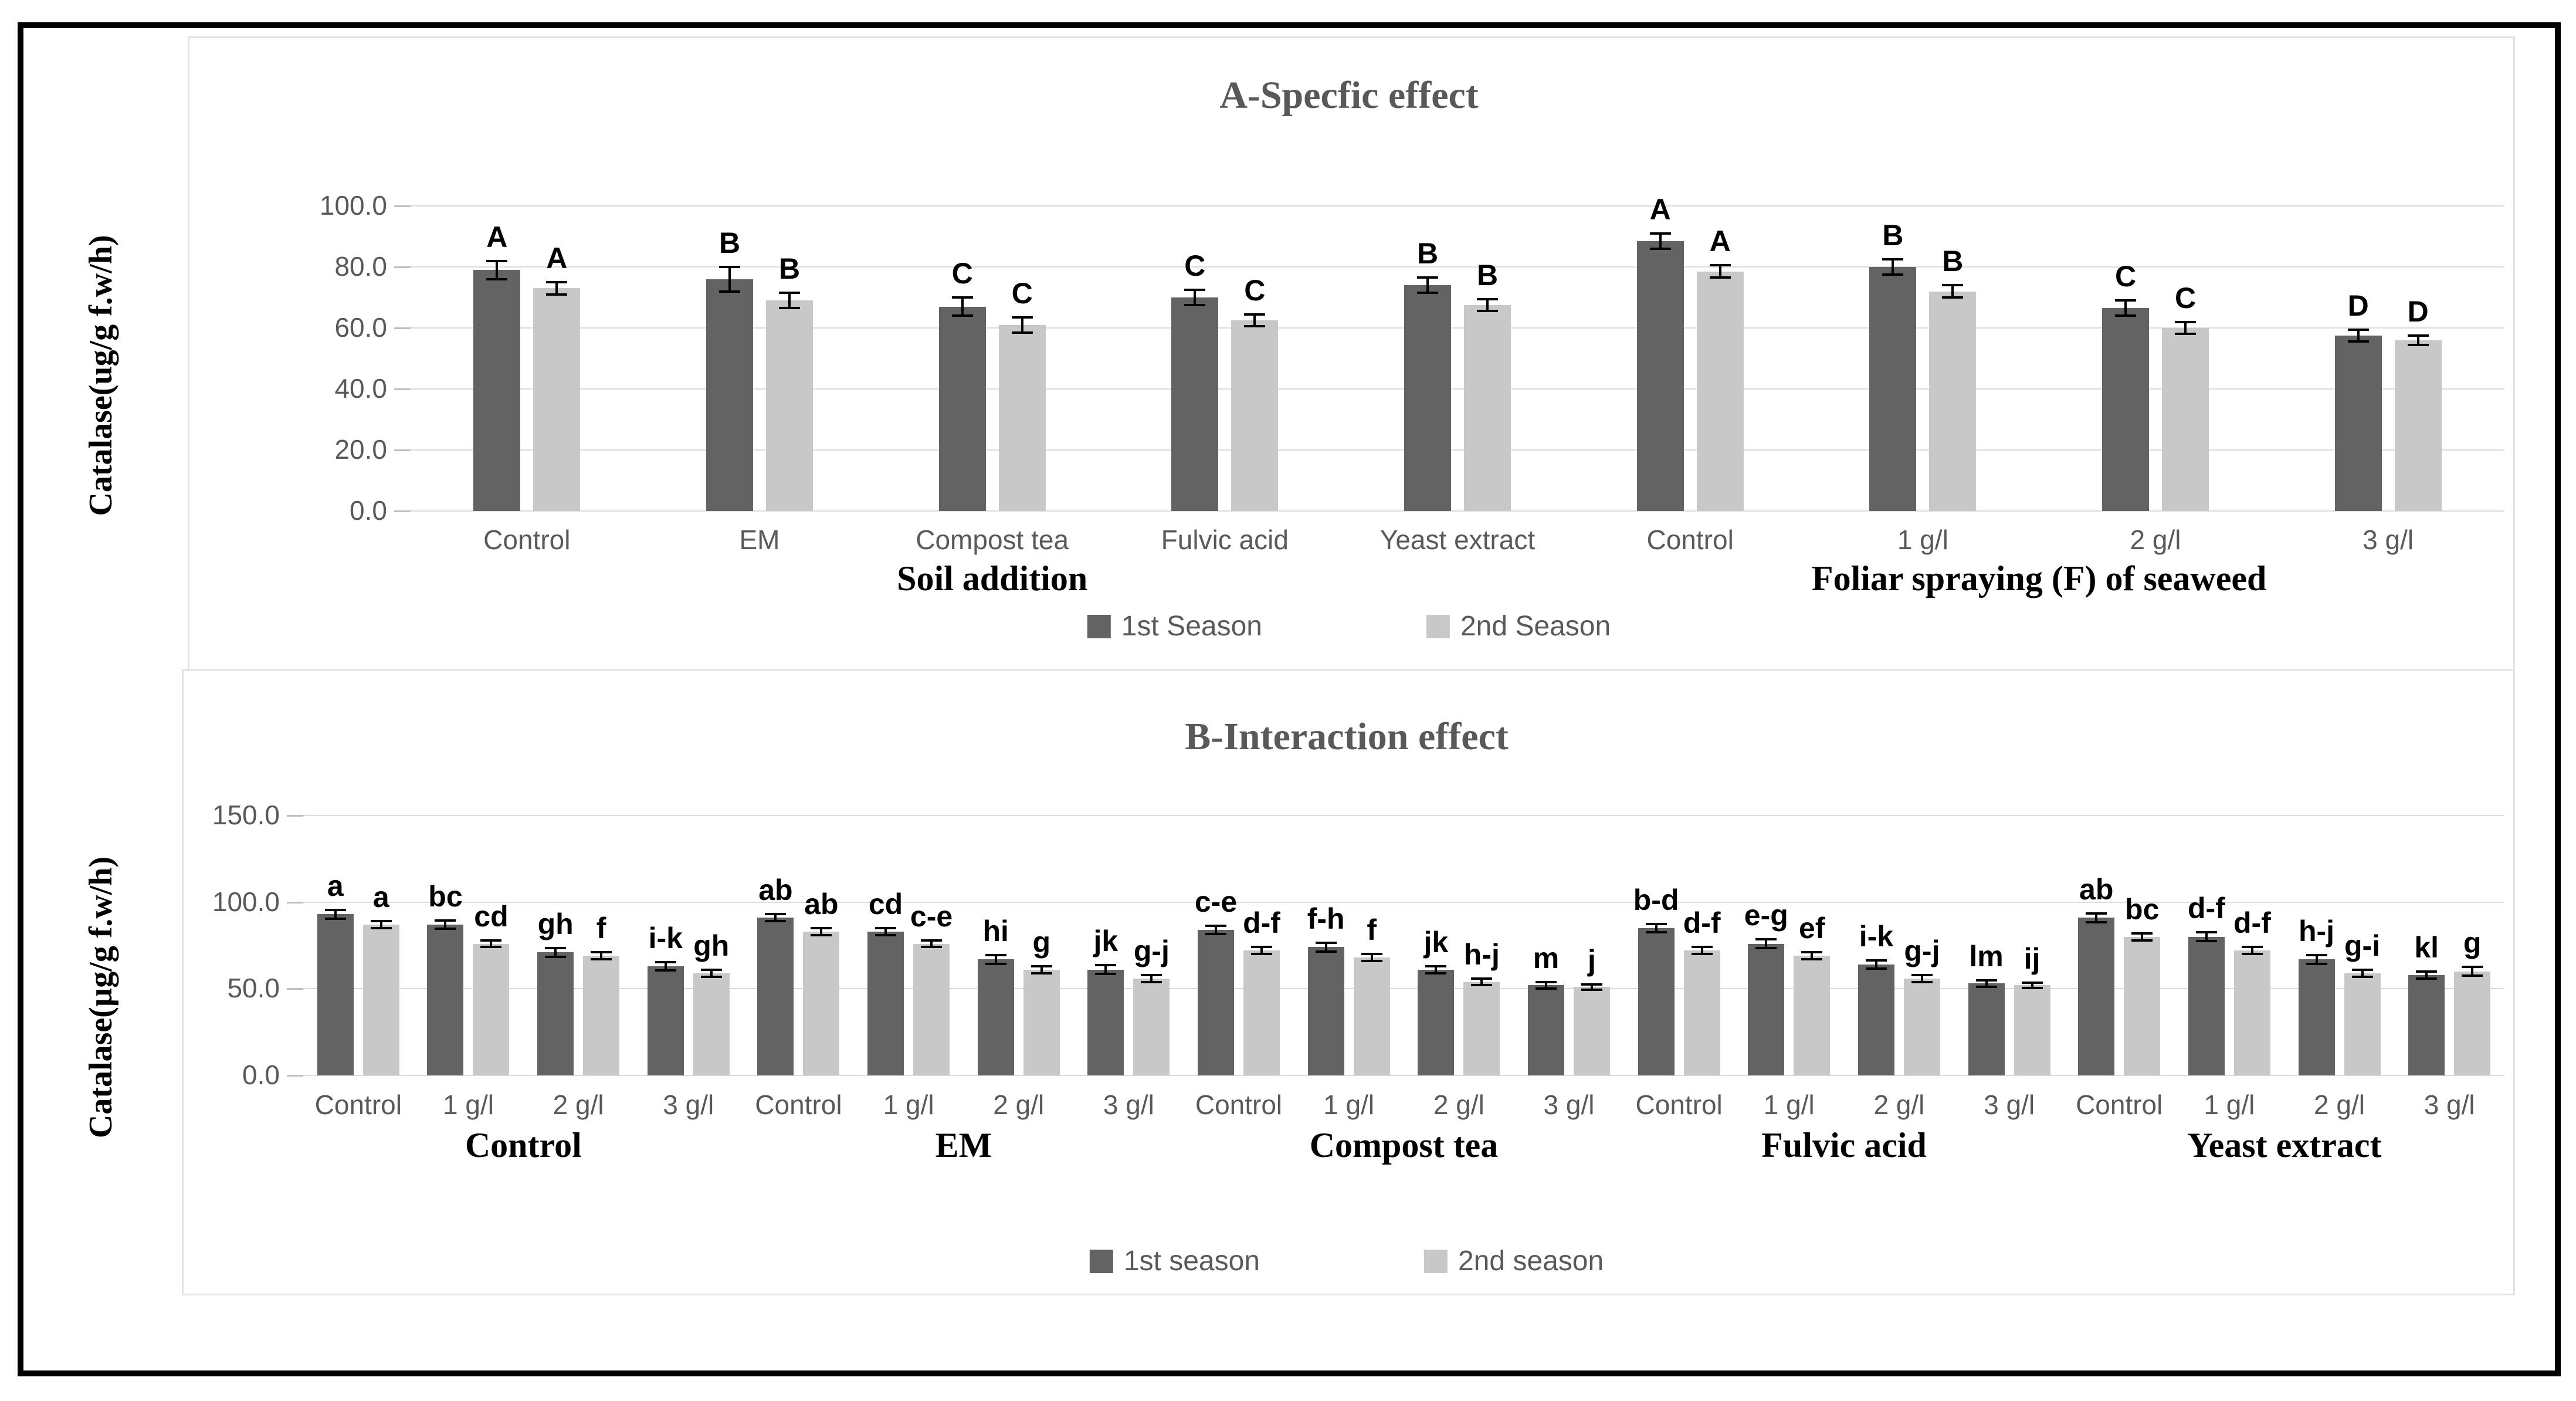 Image resolution: width=2576 pixels, height=1401 pixels. What do you see at coordinates (1877, 936) in the screenshot?
I see `significance-letter: i-k` at bounding box center [1877, 936].